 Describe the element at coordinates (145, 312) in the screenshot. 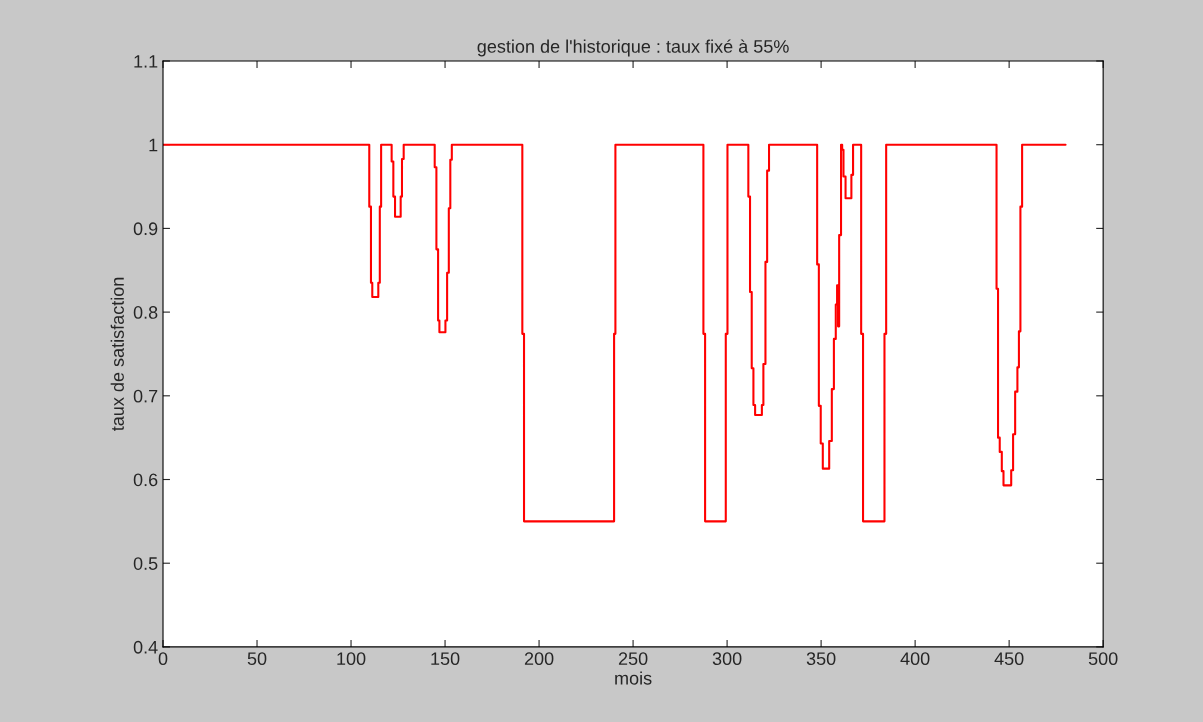

I see `y-tick-label: 0.8` at that location.